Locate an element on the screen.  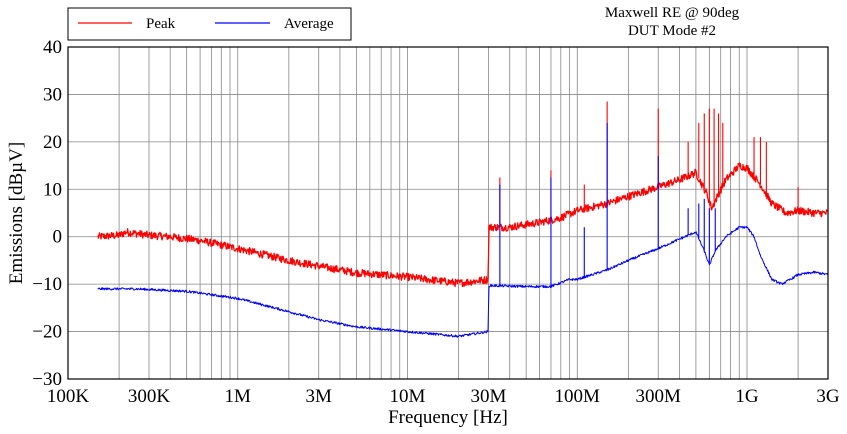
y-tick-label: 40 is located at coordinates (52, 47).